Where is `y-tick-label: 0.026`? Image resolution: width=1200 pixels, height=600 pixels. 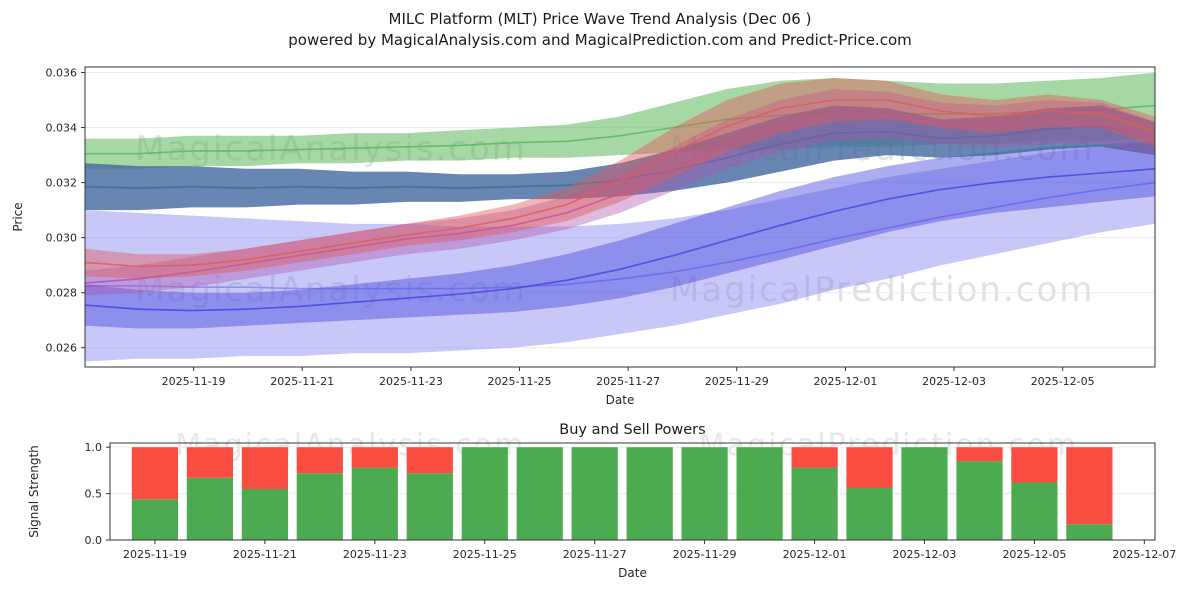 y-tick-label: 0.026 is located at coordinates (62, 348).